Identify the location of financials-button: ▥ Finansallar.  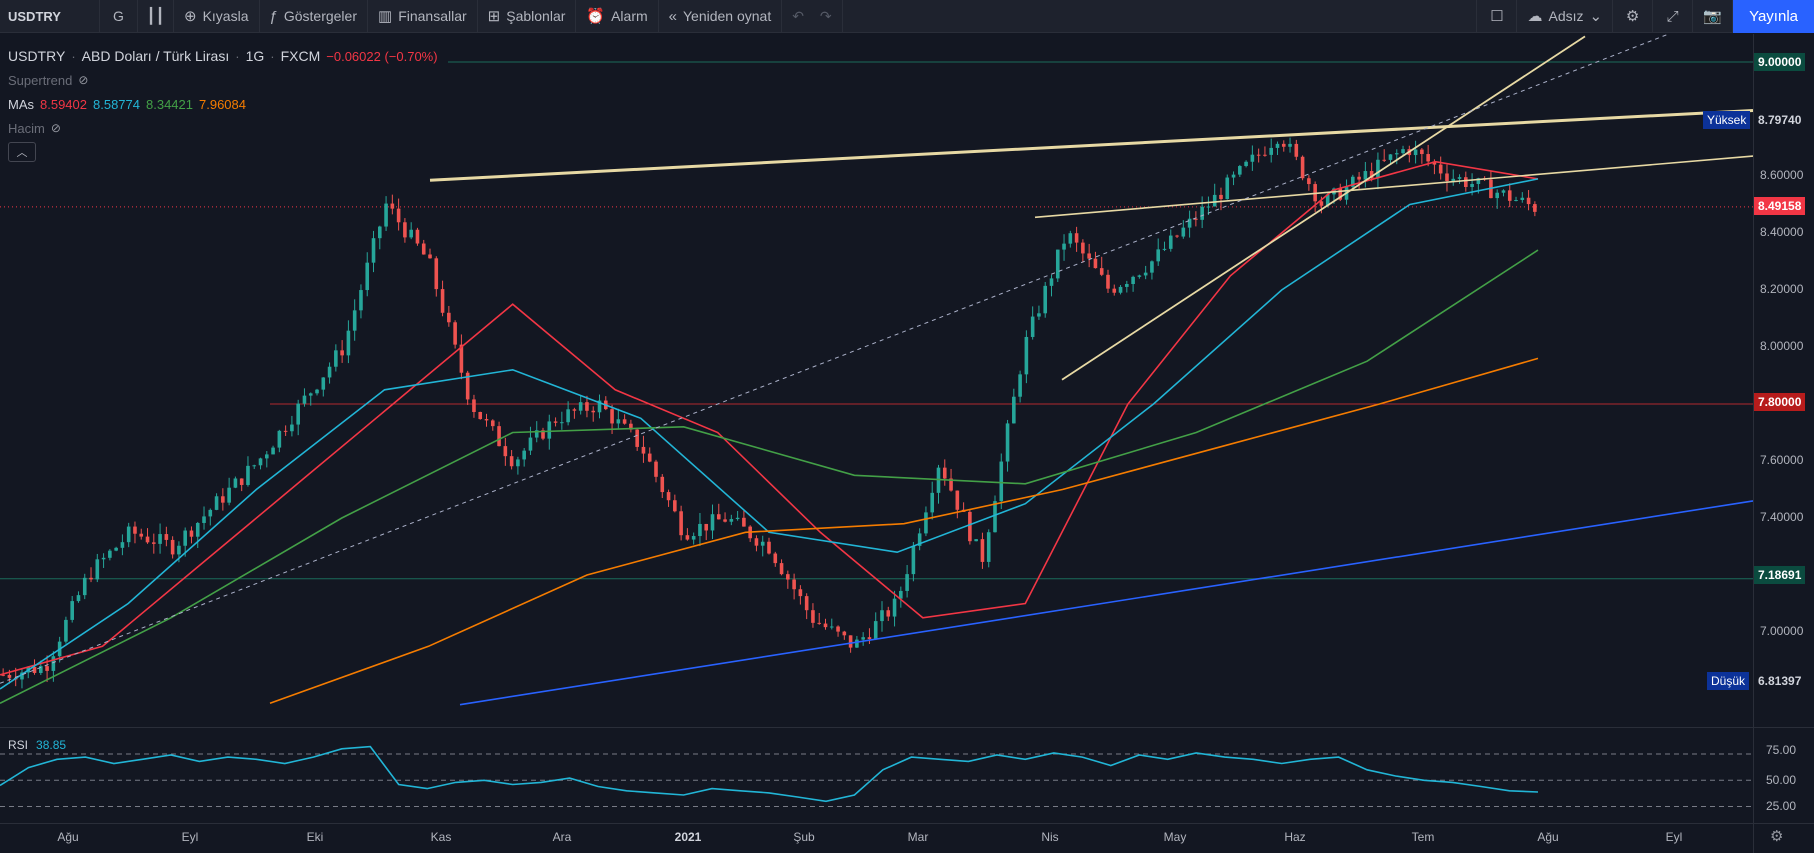
(423, 16).